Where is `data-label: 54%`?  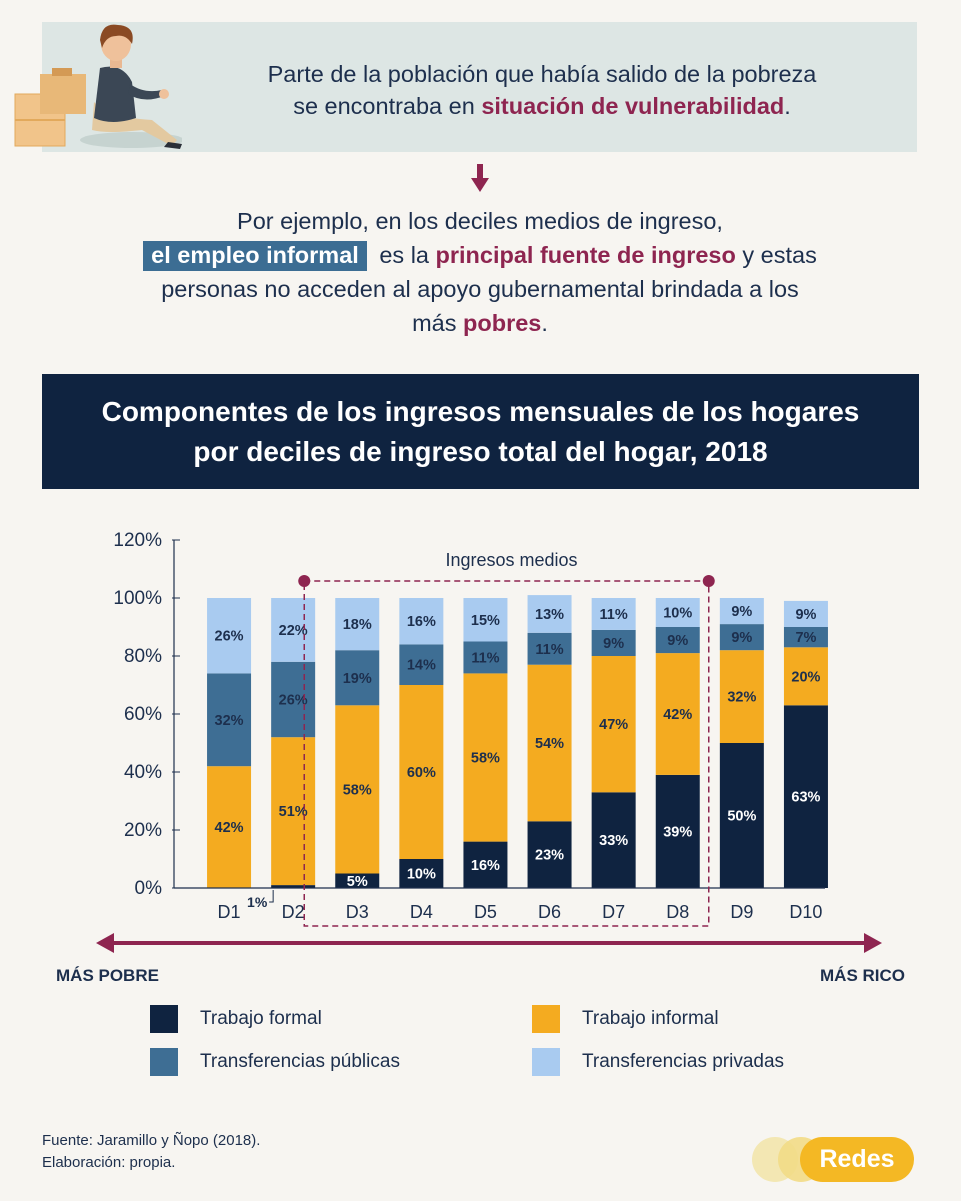
data-label: 54% is located at coordinates (549, 744).